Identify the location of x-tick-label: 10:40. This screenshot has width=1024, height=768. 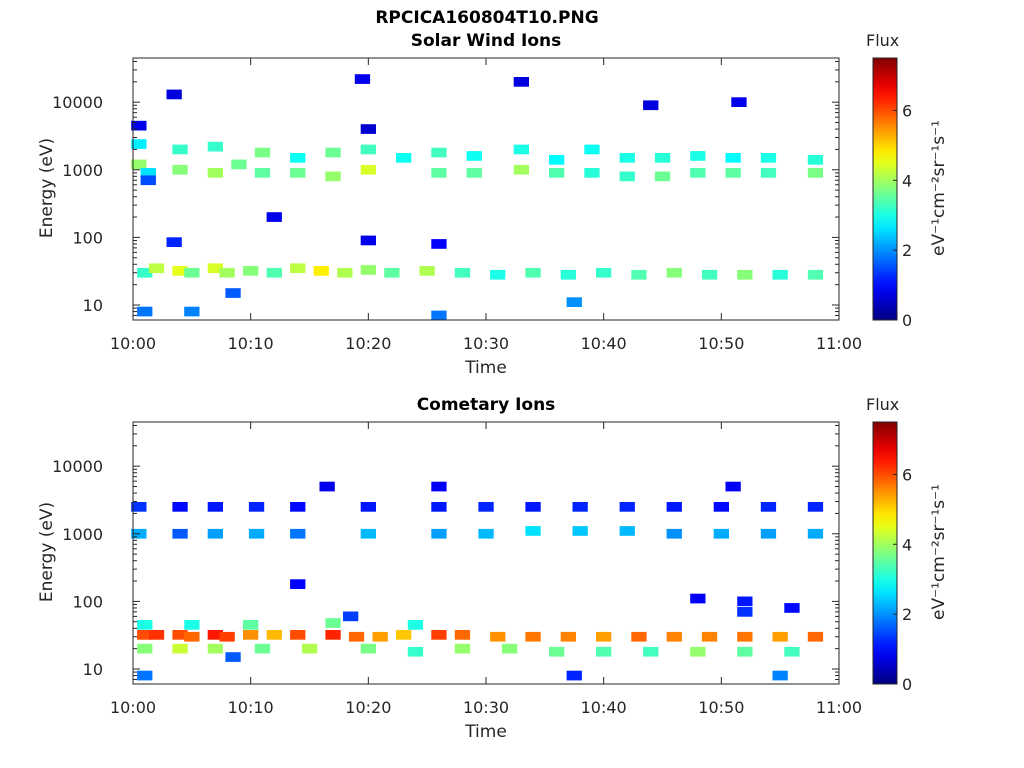
(604, 707).